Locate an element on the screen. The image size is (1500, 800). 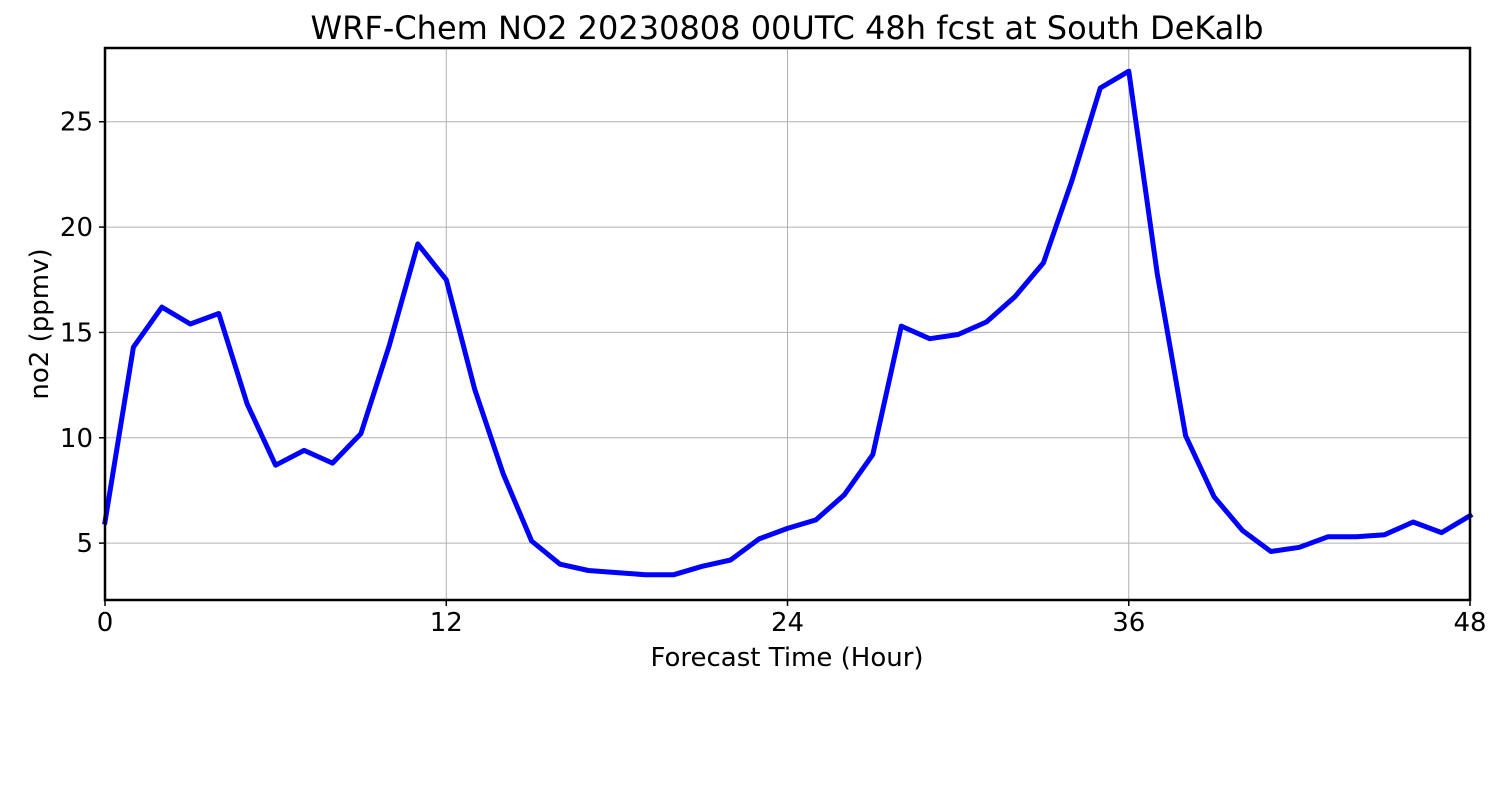
x-tick-label: 36 is located at coordinates (1128, 623).